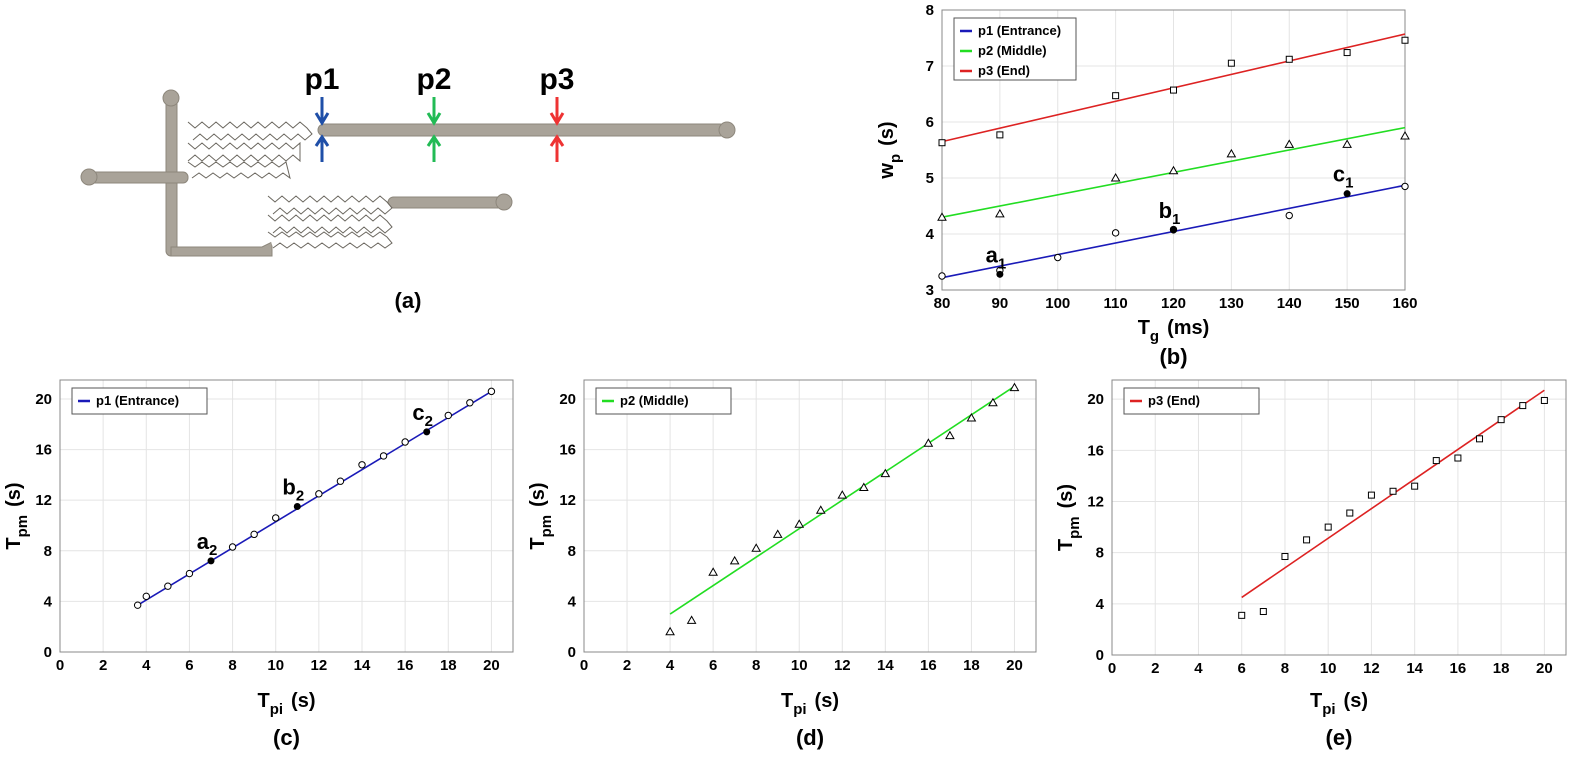 This screenshot has height=767, width=1577. What do you see at coordinates (1371, 668) in the screenshot?
I see `x-tick-label: 12` at bounding box center [1371, 668].